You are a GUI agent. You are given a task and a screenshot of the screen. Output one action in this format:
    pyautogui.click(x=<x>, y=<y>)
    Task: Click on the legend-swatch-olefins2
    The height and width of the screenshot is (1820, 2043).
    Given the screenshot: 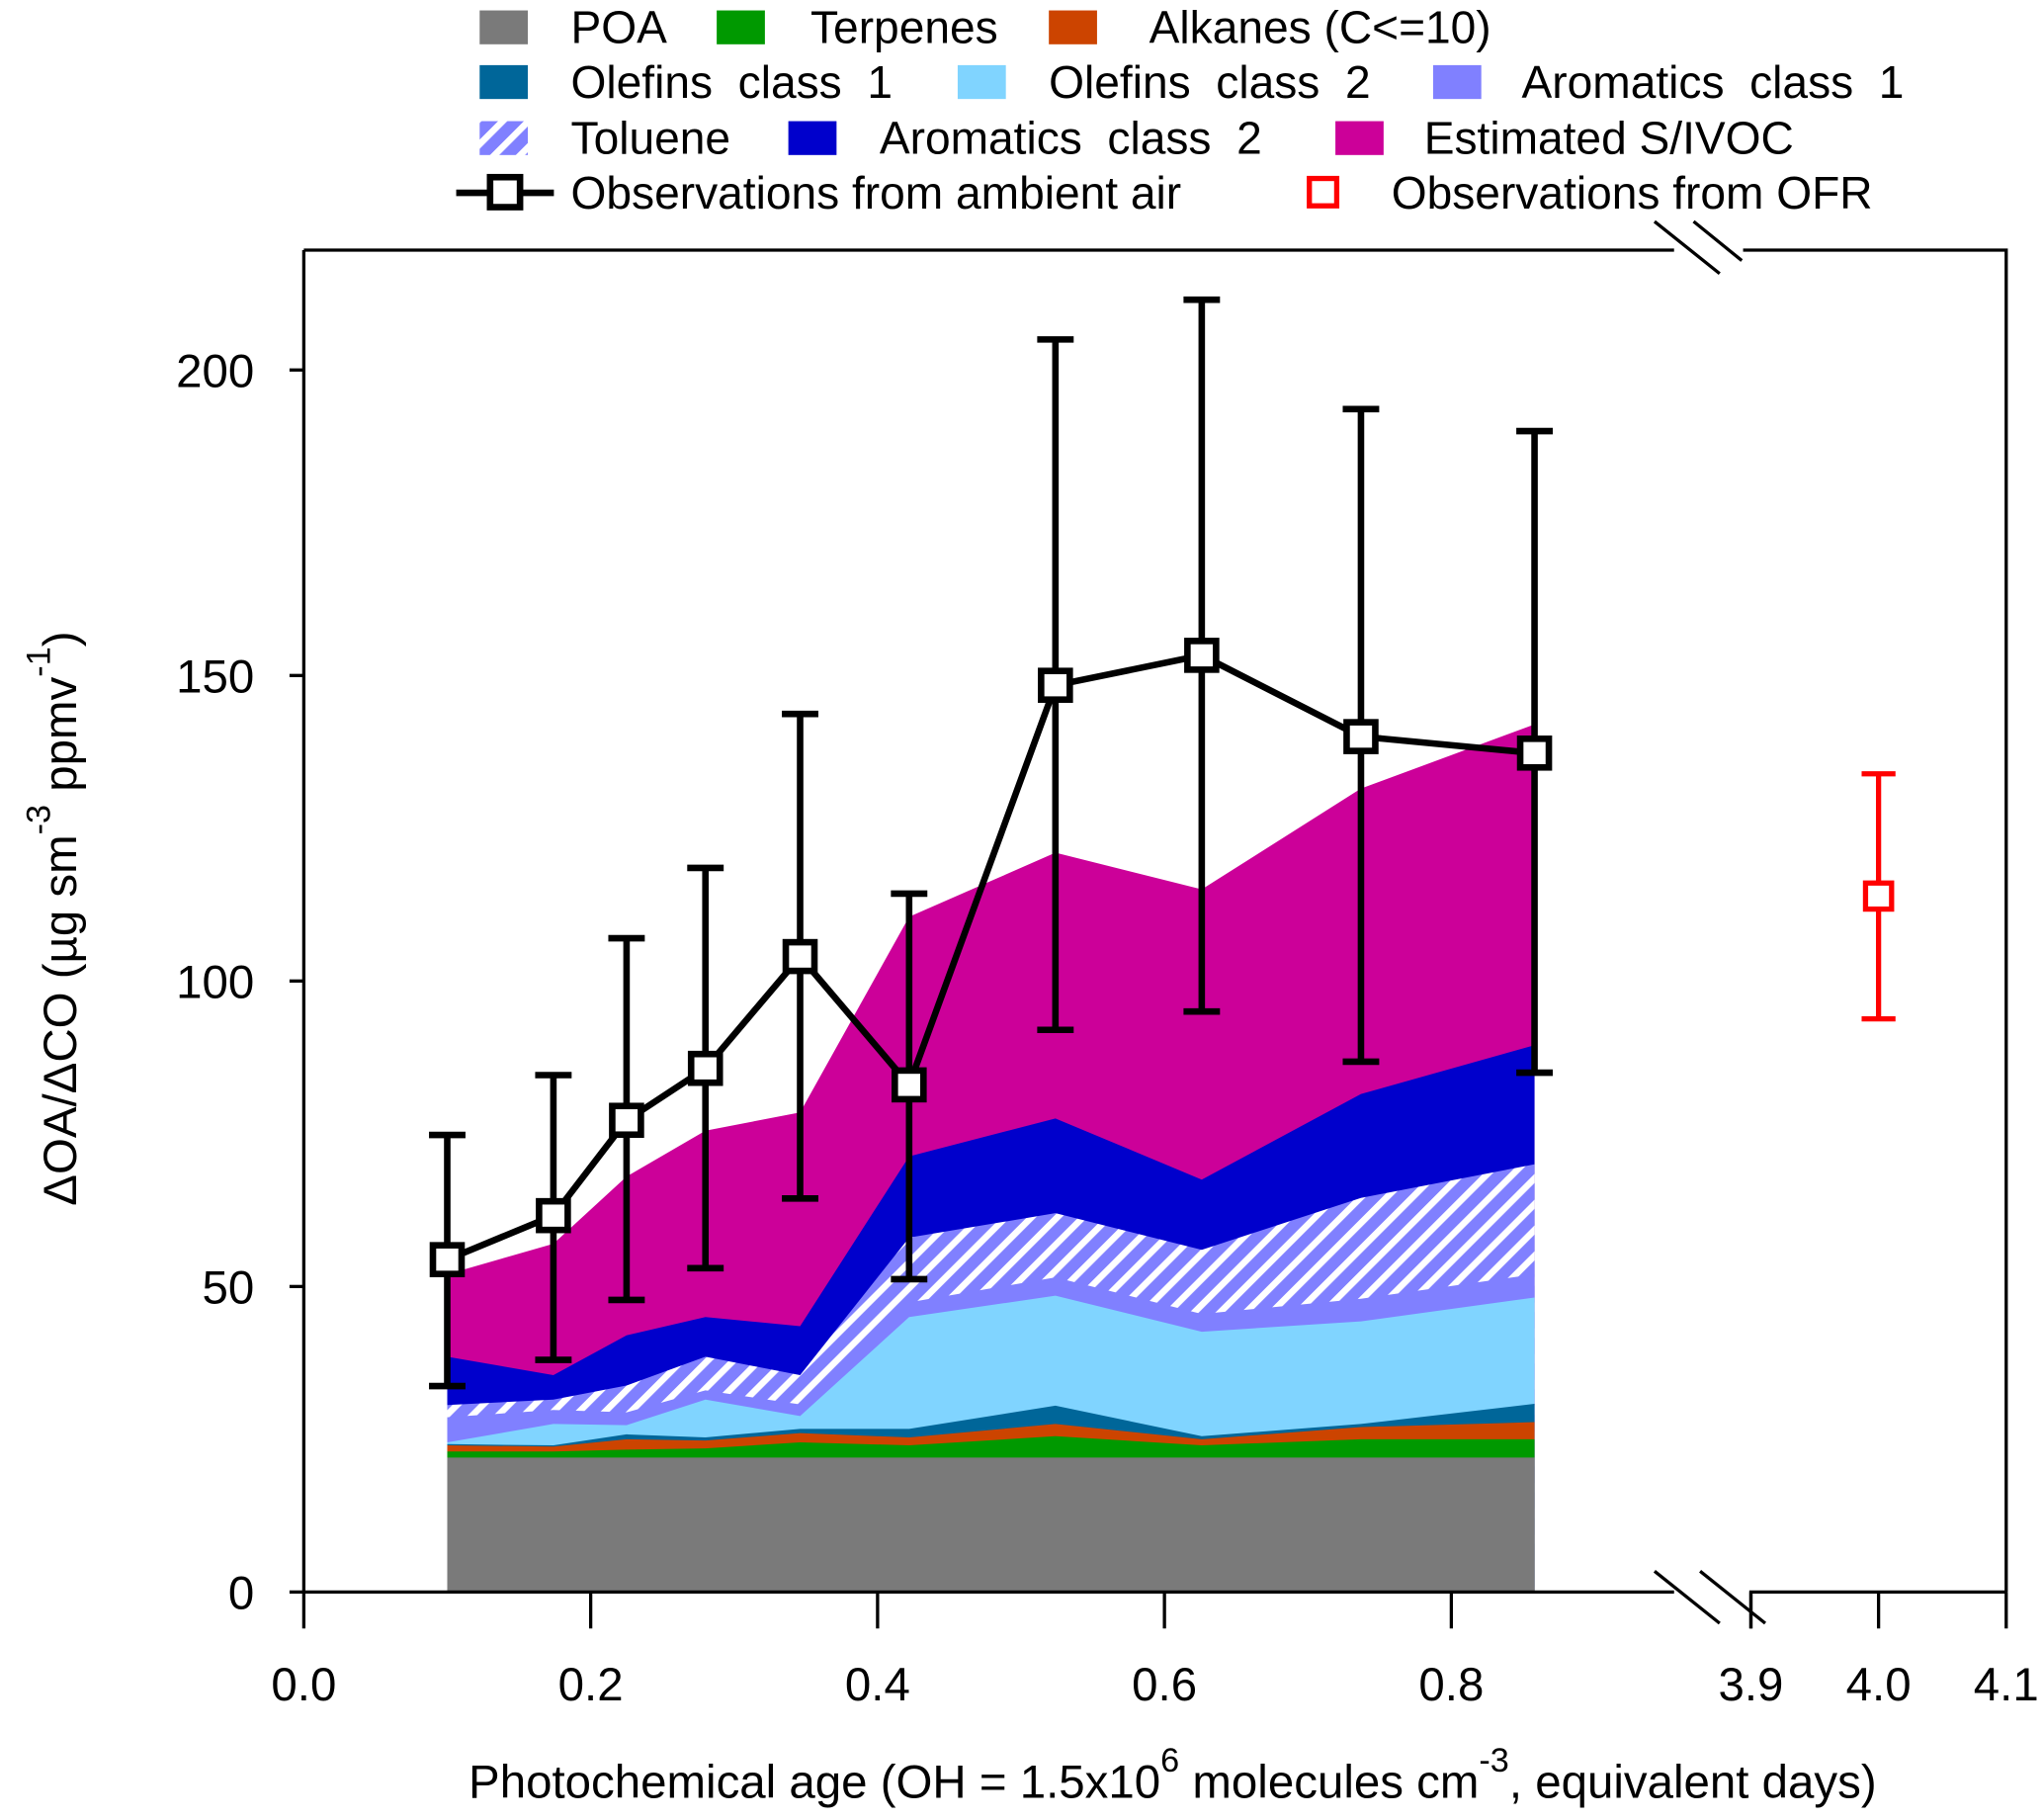 What is the action you would take?
    pyautogui.click(x=982, y=82)
    